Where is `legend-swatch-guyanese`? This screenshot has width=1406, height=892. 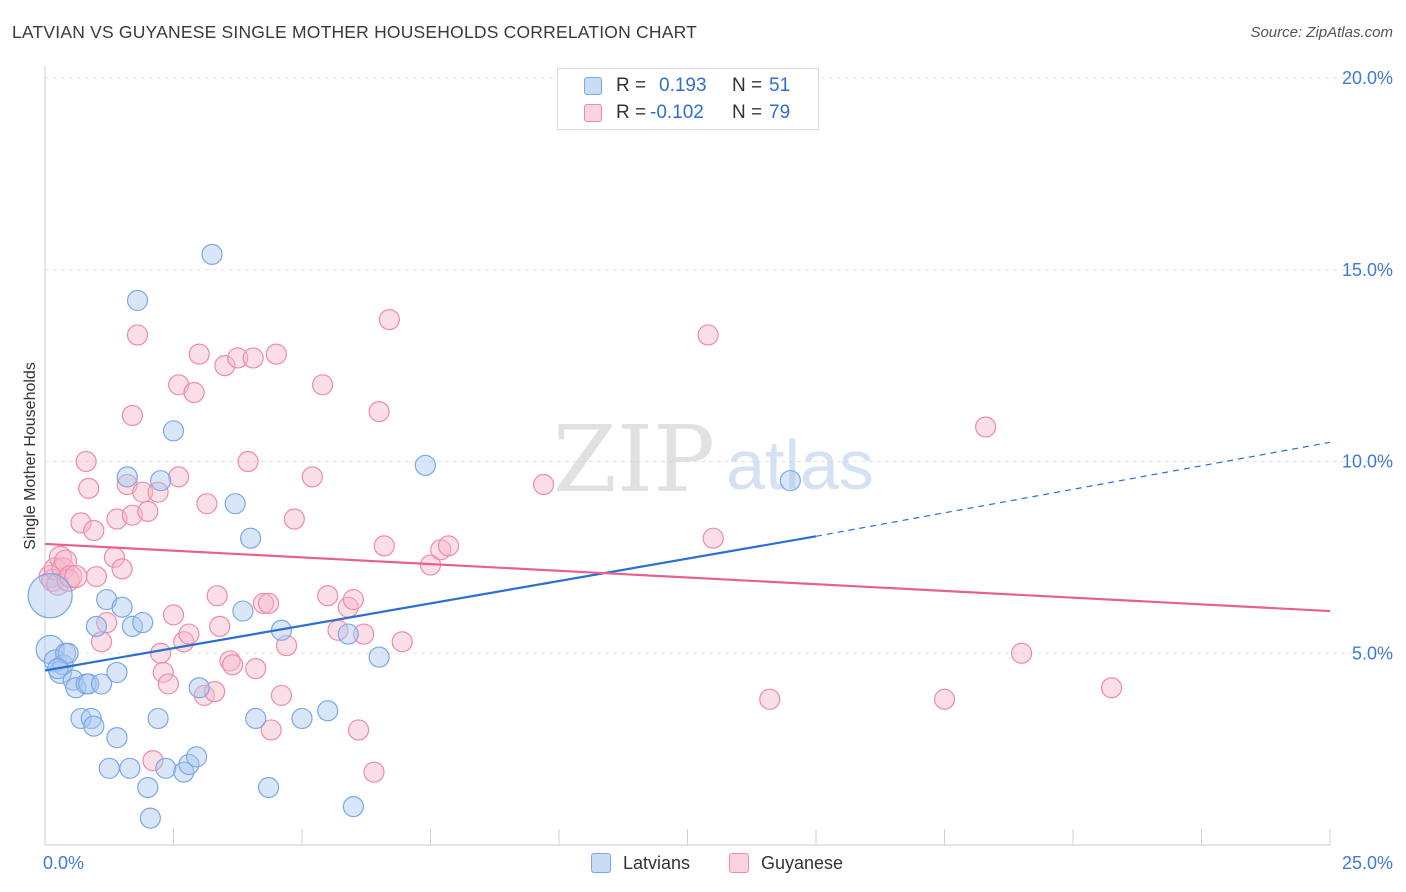
legend-swatch-guyanese is located at coordinates (593, 113).